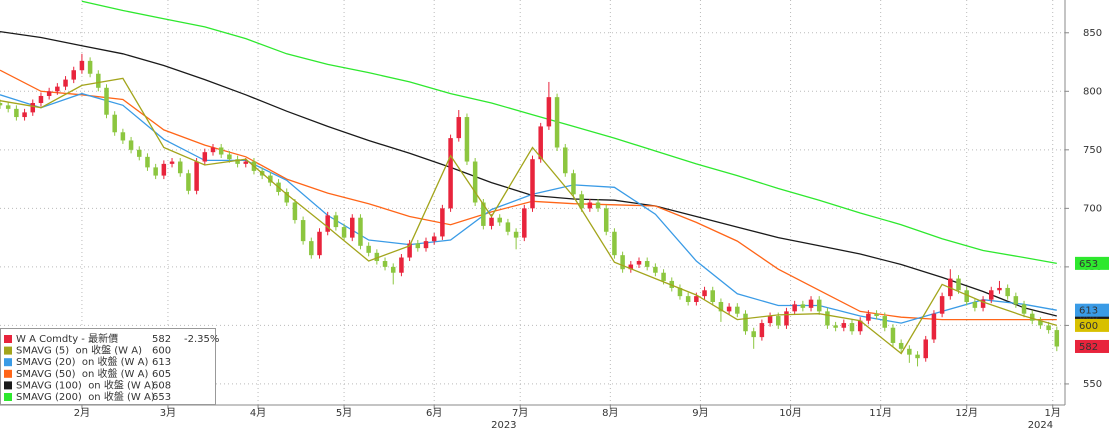 Image resolution: width=1109 pixels, height=435 pixels. I want to click on legend-label: SMAVG (20) on 收盤 (W A), so click(82, 361).